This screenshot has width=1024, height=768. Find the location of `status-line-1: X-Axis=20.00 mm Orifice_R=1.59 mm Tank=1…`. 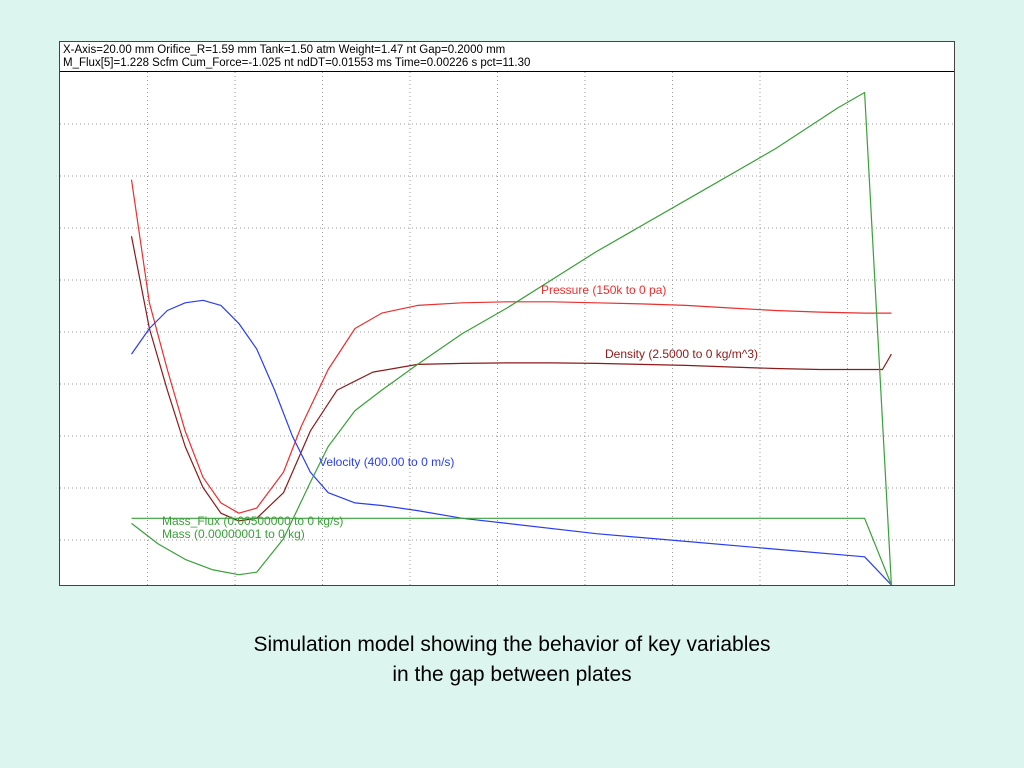

status-line-1: X-Axis=20.00 mm Orifice_R=1.59 mm Tank=1… is located at coordinates (284, 50).